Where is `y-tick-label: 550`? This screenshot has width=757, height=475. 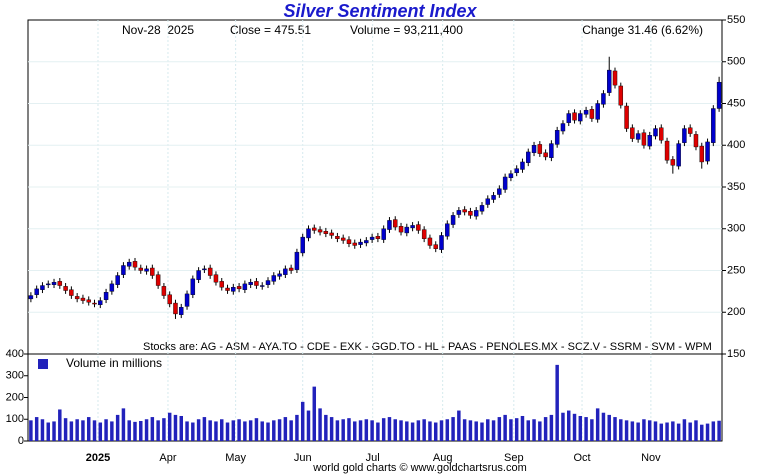
y-tick-label: 550 is located at coordinates (736, 20).